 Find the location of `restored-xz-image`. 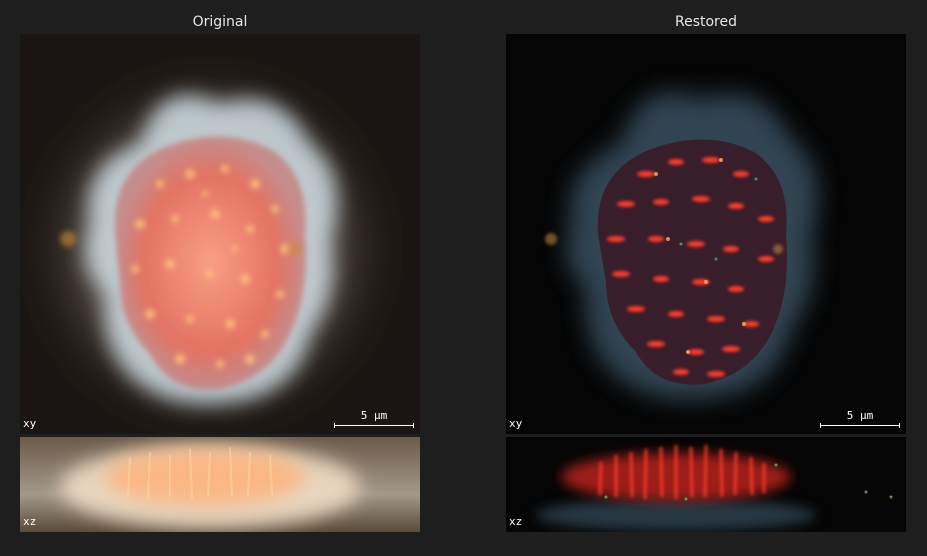

restored-xz-image is located at coordinates (706, 484).